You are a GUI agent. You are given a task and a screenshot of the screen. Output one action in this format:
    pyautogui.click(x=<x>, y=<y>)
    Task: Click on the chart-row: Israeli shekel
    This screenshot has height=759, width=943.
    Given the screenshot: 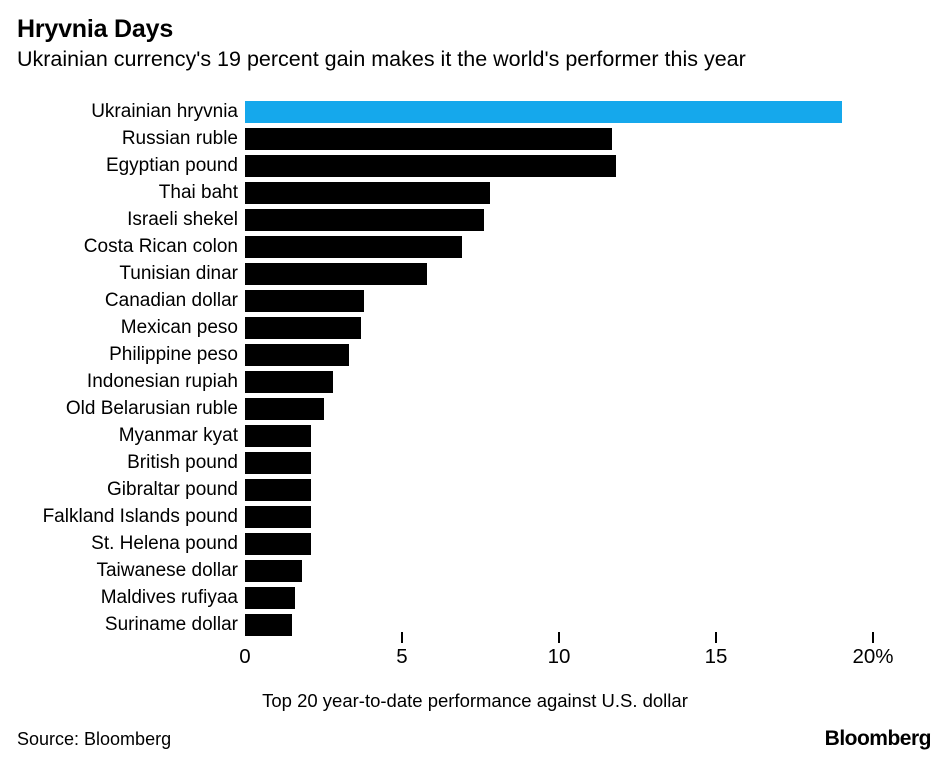 What is the action you would take?
    pyautogui.click(x=475, y=219)
    